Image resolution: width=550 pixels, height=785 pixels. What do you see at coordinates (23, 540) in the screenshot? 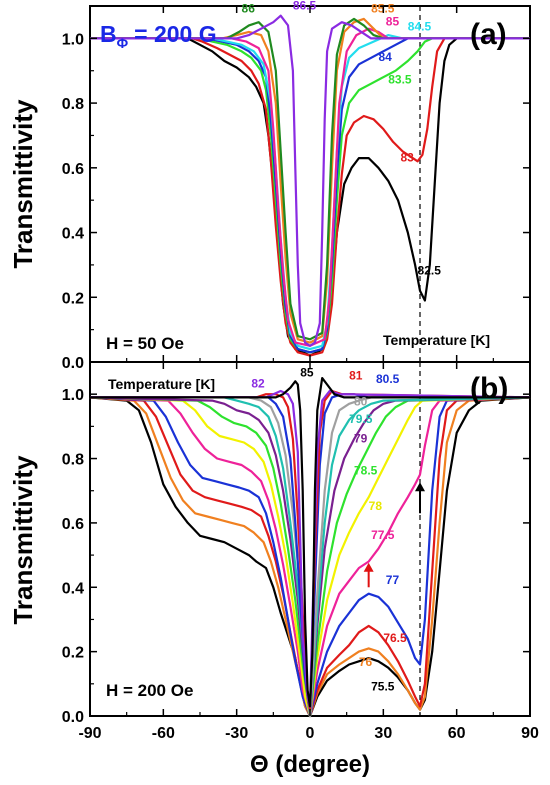
I see `panel-b-ylabel: Transmittivity` at bounding box center [23, 540].